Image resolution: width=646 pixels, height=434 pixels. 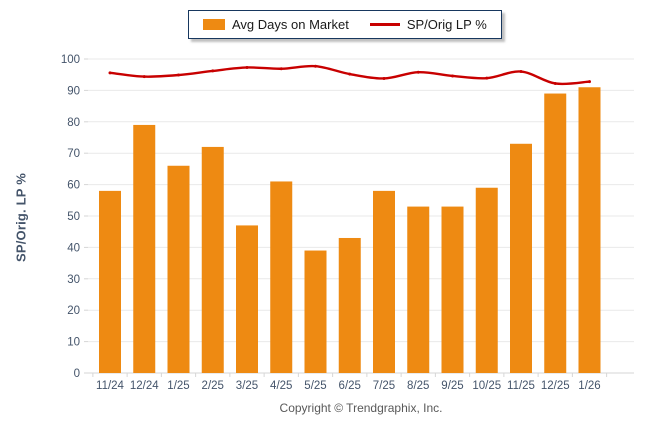 What do you see at coordinates (178, 386) in the screenshot?
I see `x-tick-label: 1/25` at bounding box center [178, 386].